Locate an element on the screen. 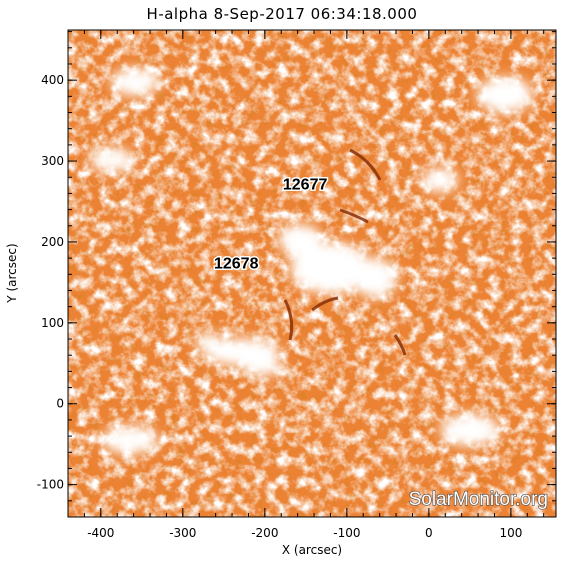  solarmonitor-watermark: SolarMonitor.org is located at coordinates (478, 499).